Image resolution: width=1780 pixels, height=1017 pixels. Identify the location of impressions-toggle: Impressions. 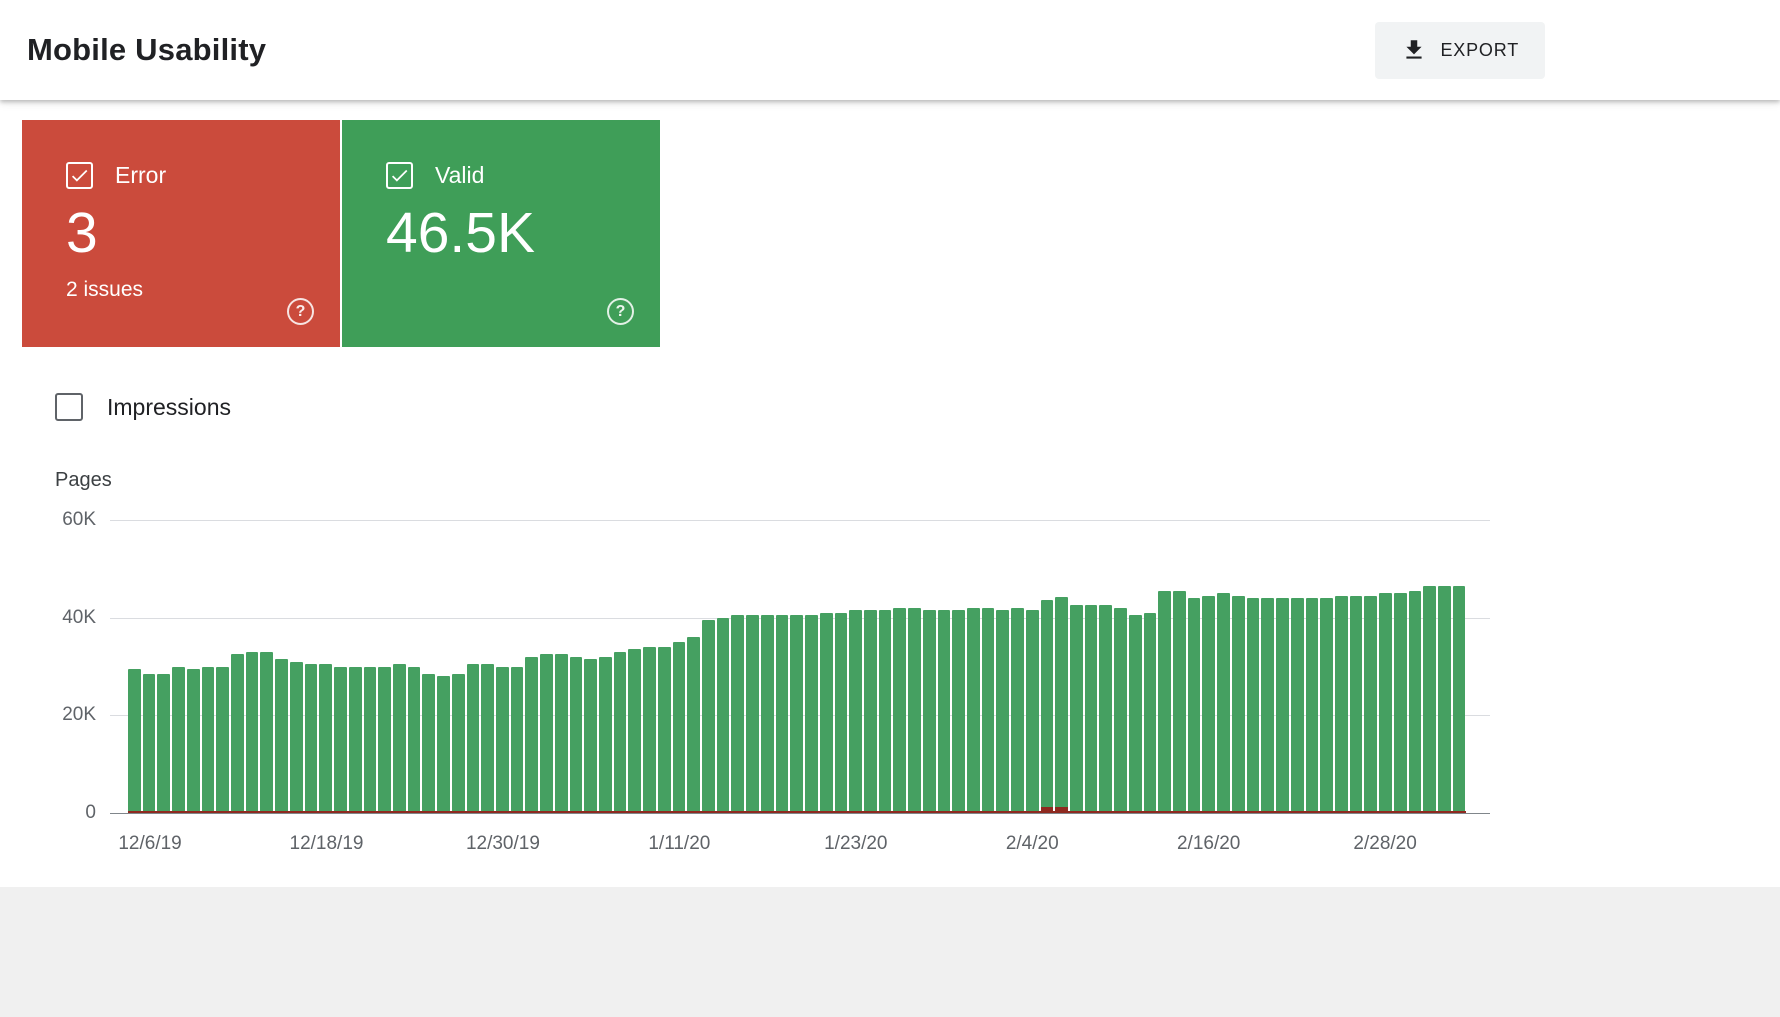
(143, 407).